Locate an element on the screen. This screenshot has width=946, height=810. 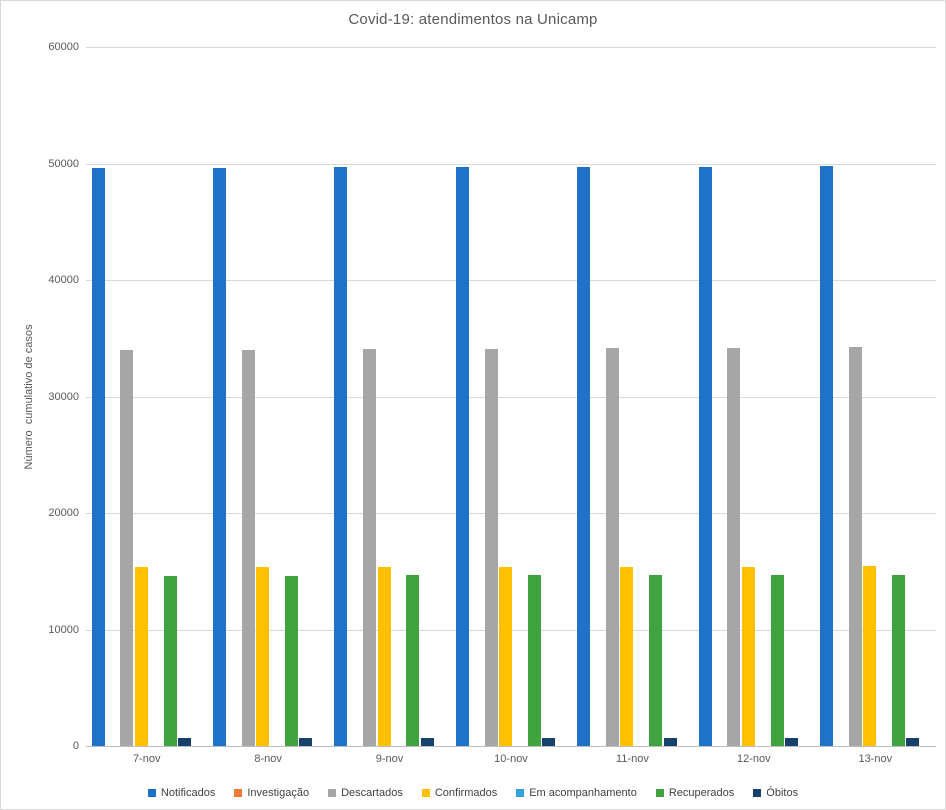
bar-confirmados-10-nov is located at coordinates (505, 656).